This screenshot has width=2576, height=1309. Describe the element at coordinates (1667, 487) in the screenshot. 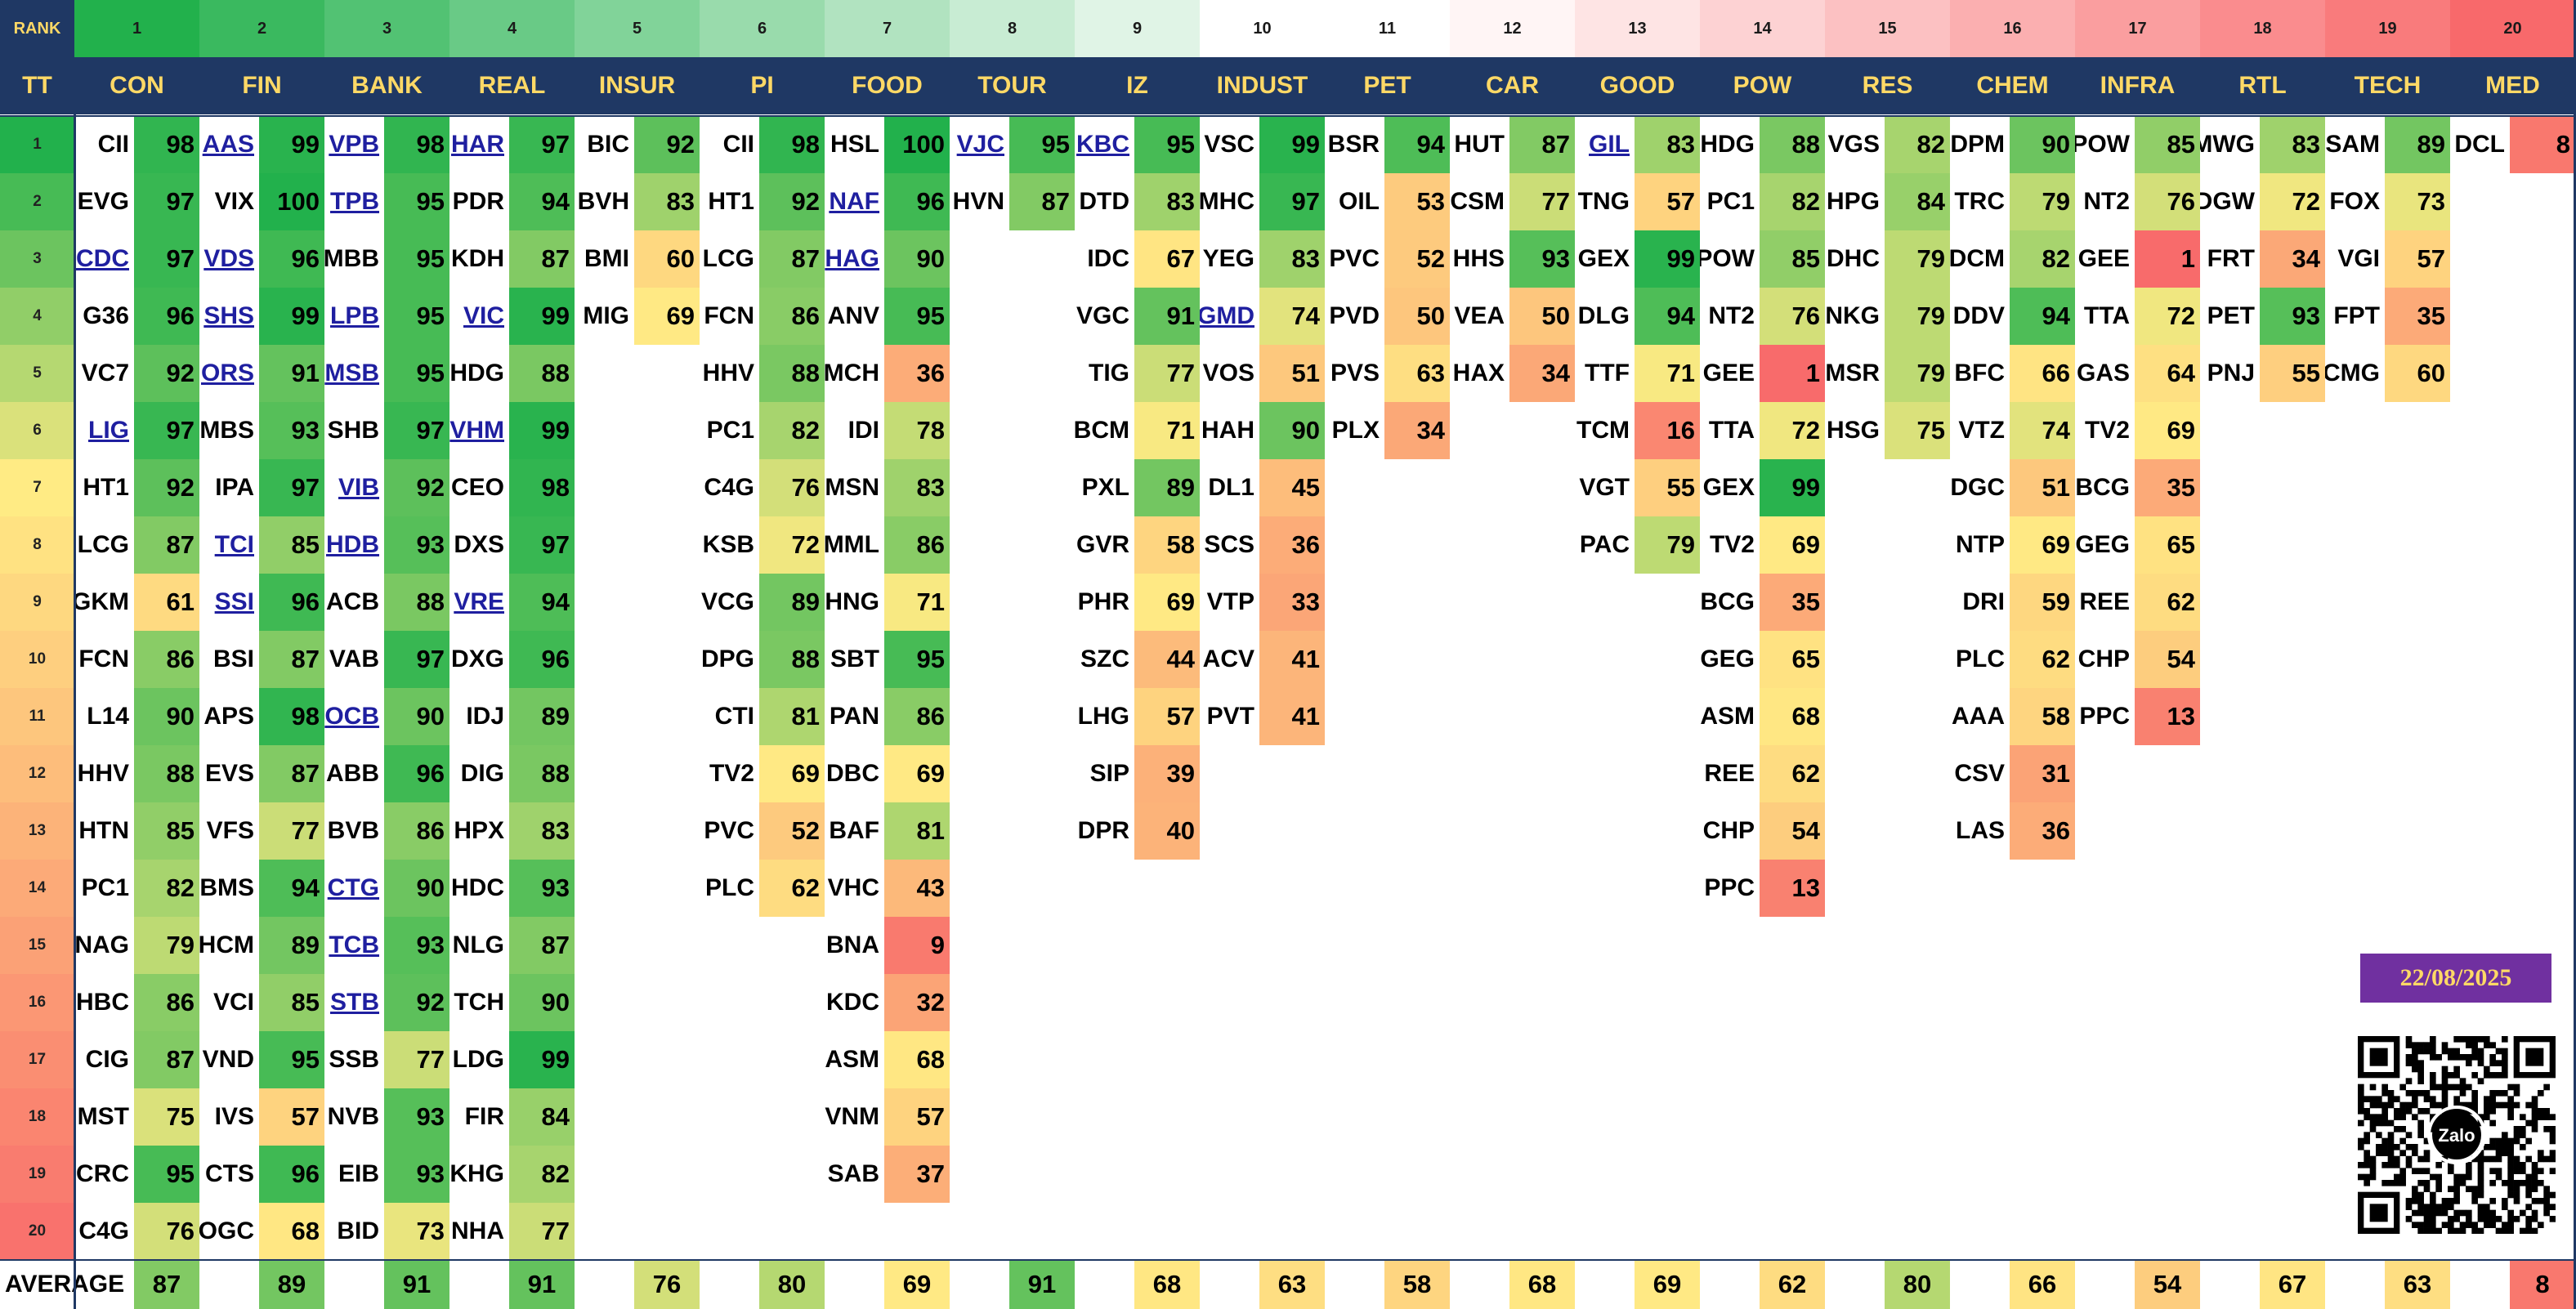

I see `stock-score: 55` at that location.